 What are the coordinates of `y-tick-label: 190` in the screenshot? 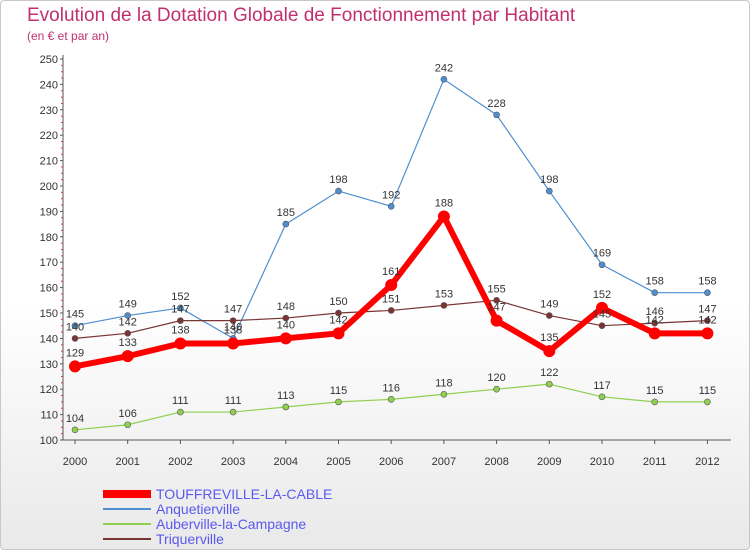 It's located at (49, 212).